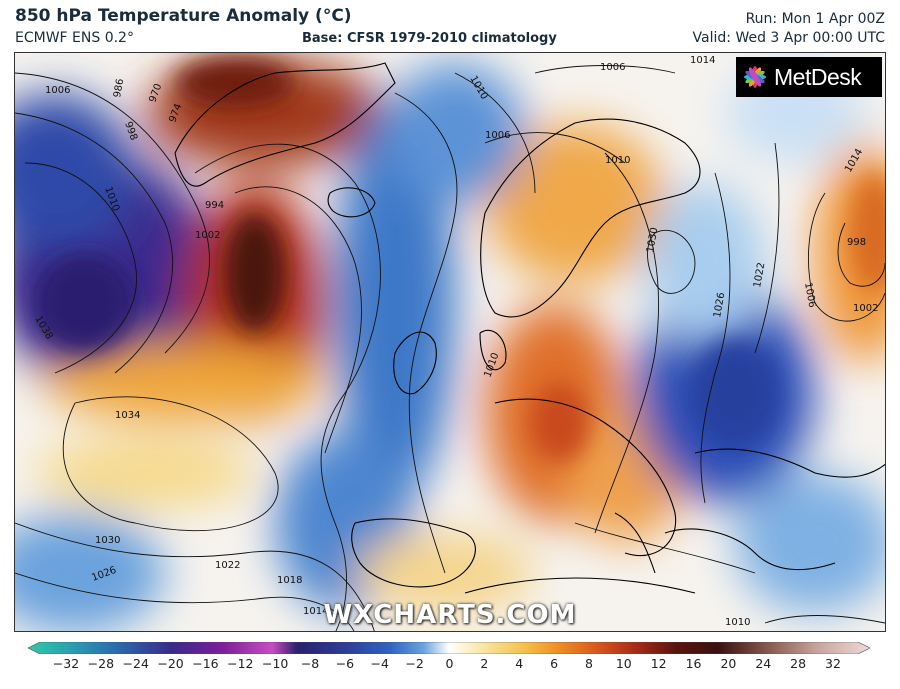  I want to click on colorbar-tick-label: 4, so click(519, 663).